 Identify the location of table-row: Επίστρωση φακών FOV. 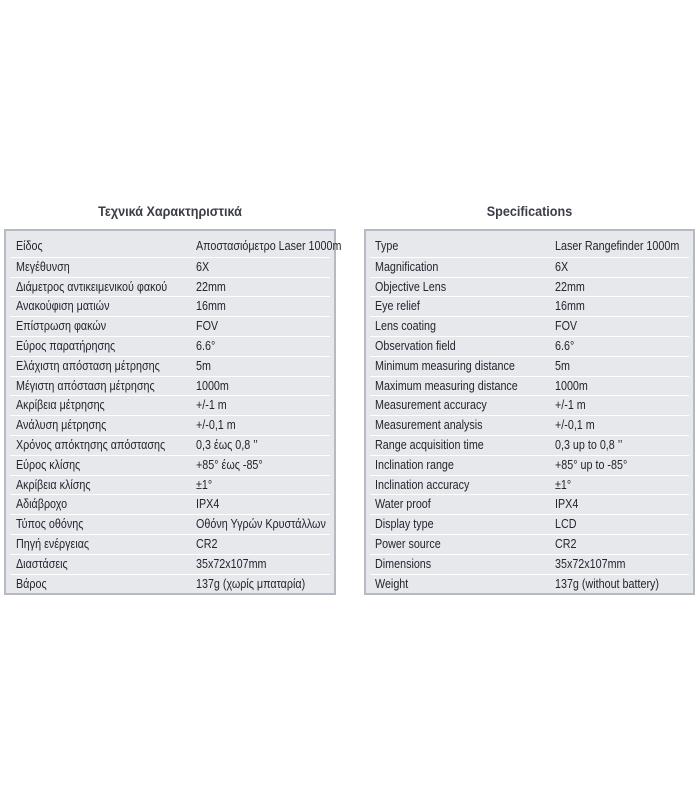
(170, 326).